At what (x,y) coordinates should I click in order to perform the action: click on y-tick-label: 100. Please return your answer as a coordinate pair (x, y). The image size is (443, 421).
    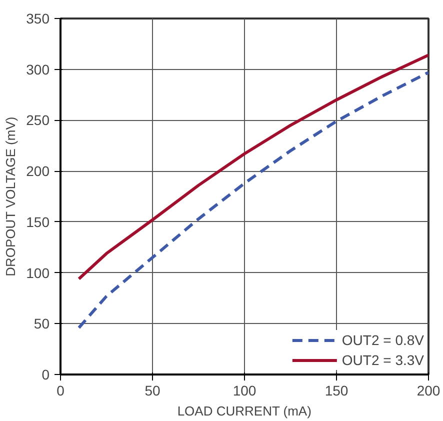
    Looking at the image, I should click on (38, 272).